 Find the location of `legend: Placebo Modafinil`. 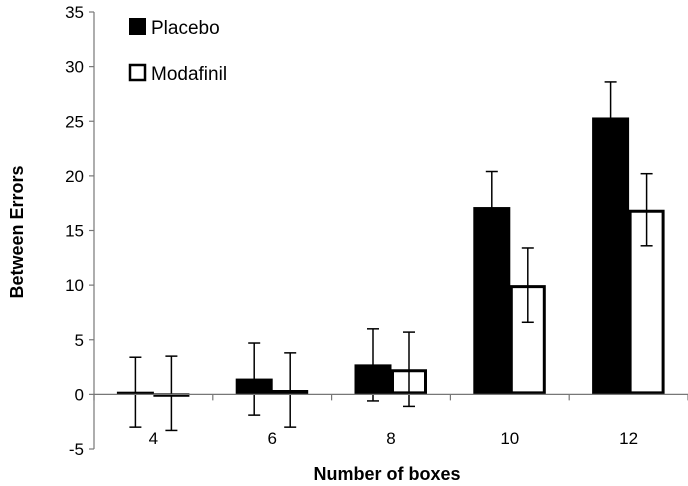

legend: Placebo Modafinil is located at coordinates (177, 51).